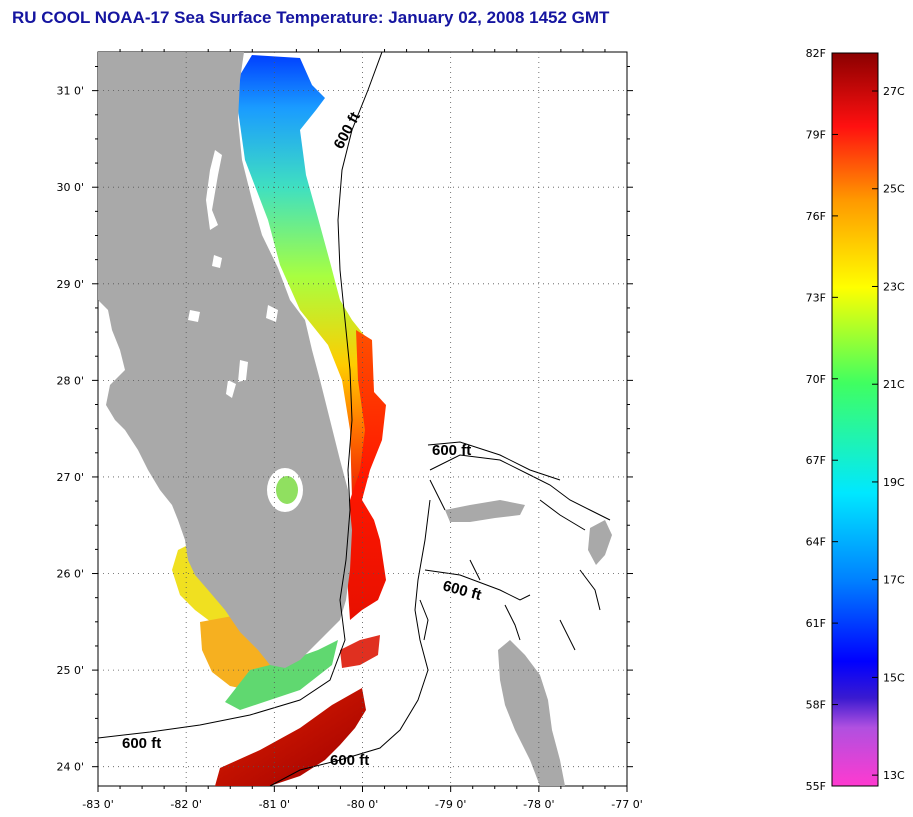 The height and width of the screenshot is (817, 913). What do you see at coordinates (816, 297) in the screenshot?
I see `colorbar-f-label: 73F` at bounding box center [816, 297].